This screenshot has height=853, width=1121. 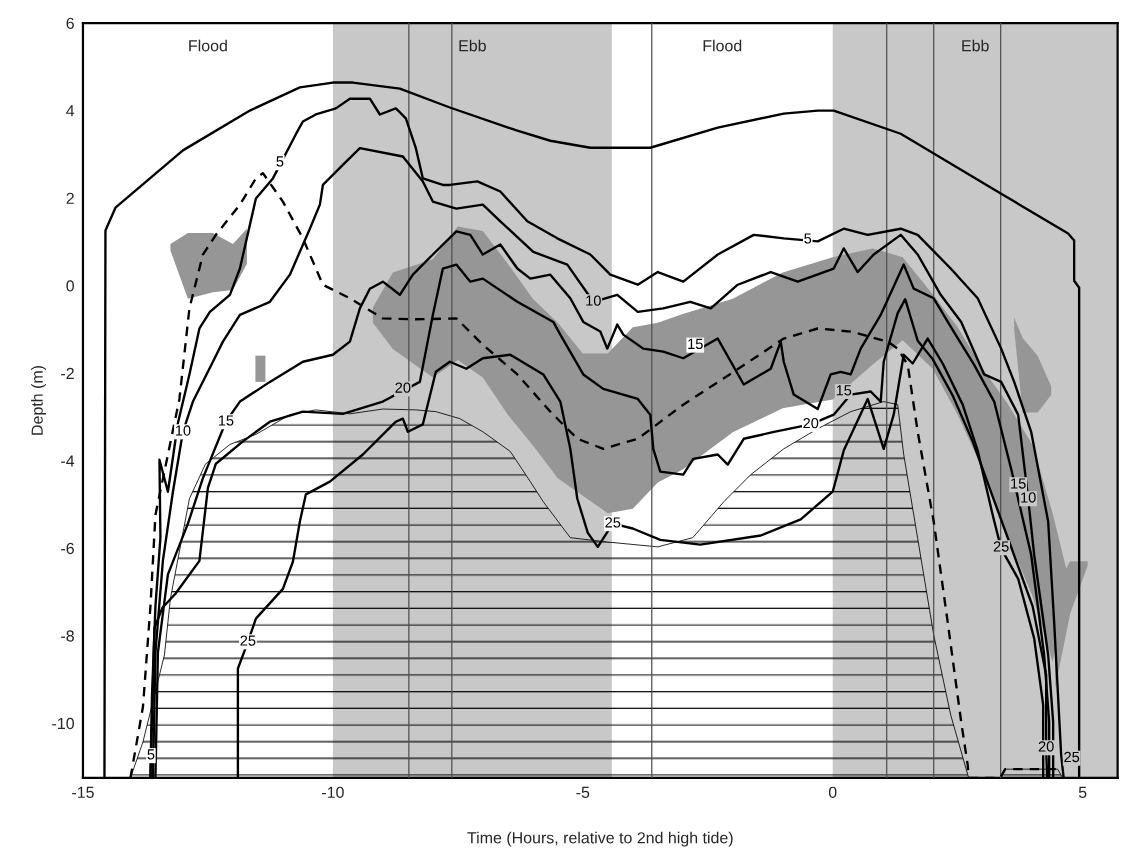 What do you see at coordinates (68, 461) in the screenshot?
I see `y-tick-label: -4` at bounding box center [68, 461].